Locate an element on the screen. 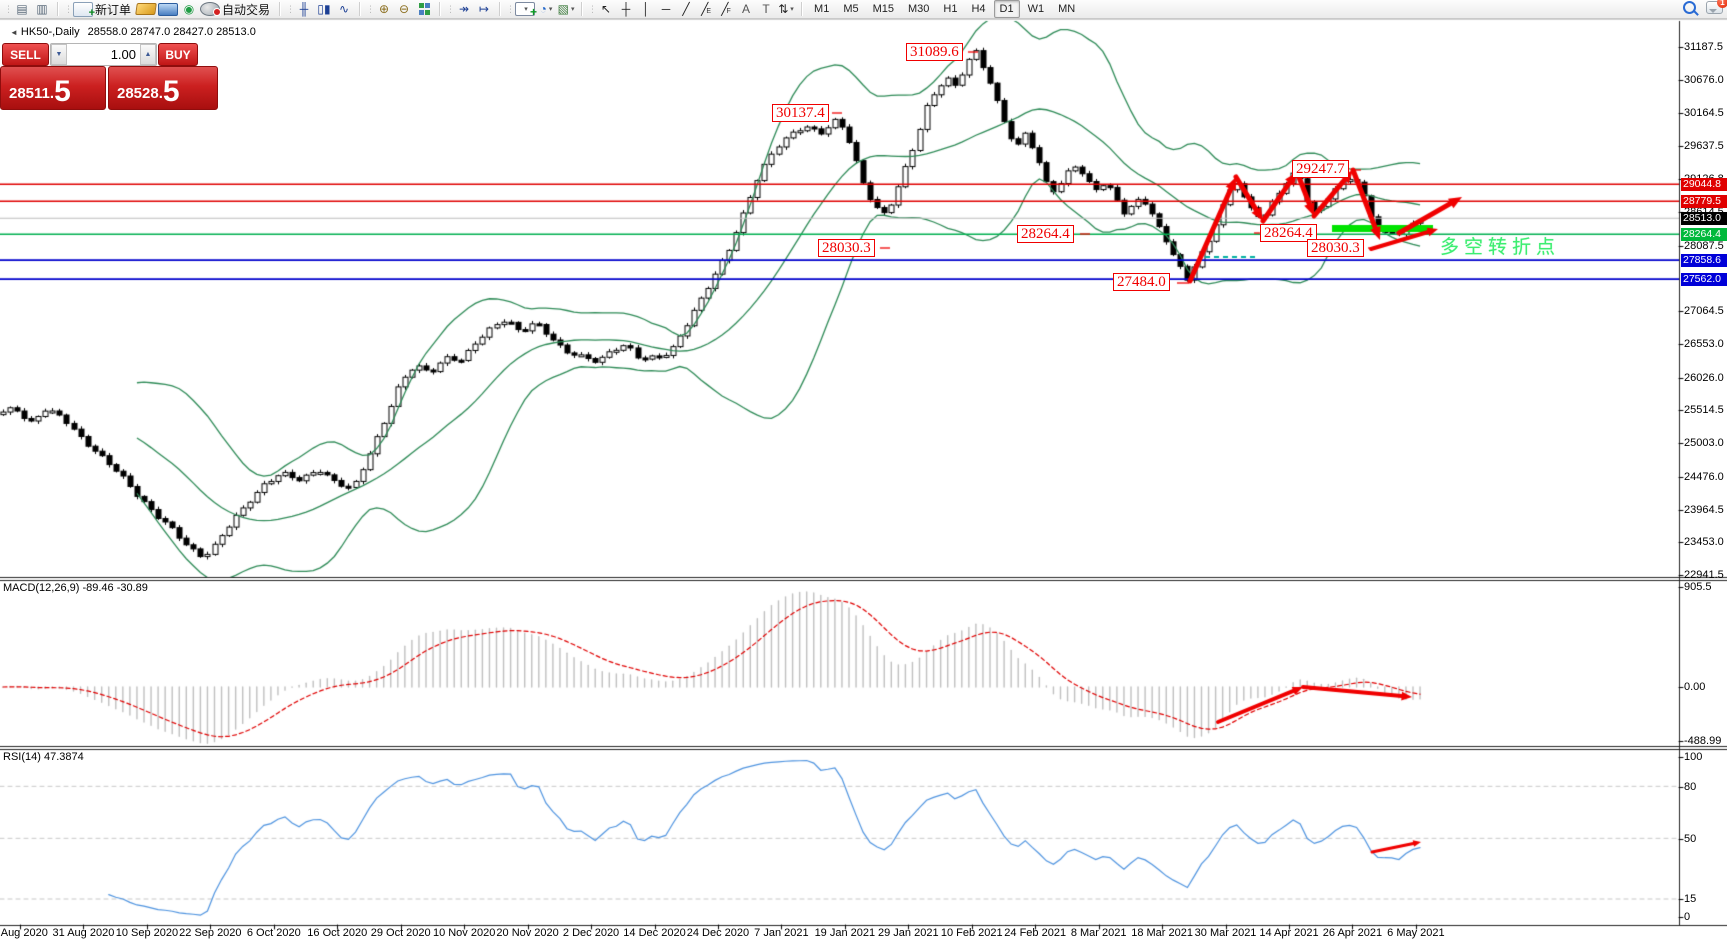 The width and height of the screenshot is (1727, 942). vertical-line-icon-glyph: │ is located at coordinates (646, 9).